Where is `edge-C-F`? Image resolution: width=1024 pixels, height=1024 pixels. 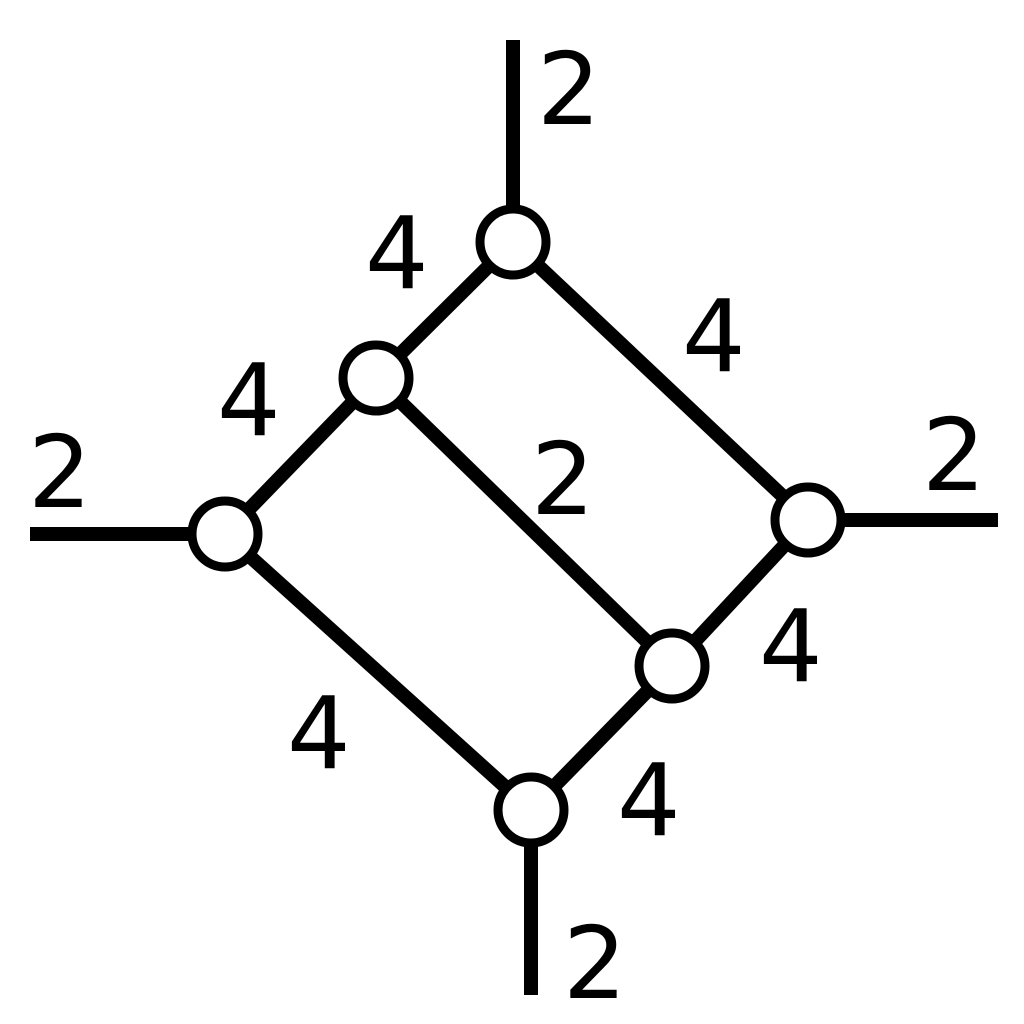 edge-C-F is located at coordinates (378, 672).